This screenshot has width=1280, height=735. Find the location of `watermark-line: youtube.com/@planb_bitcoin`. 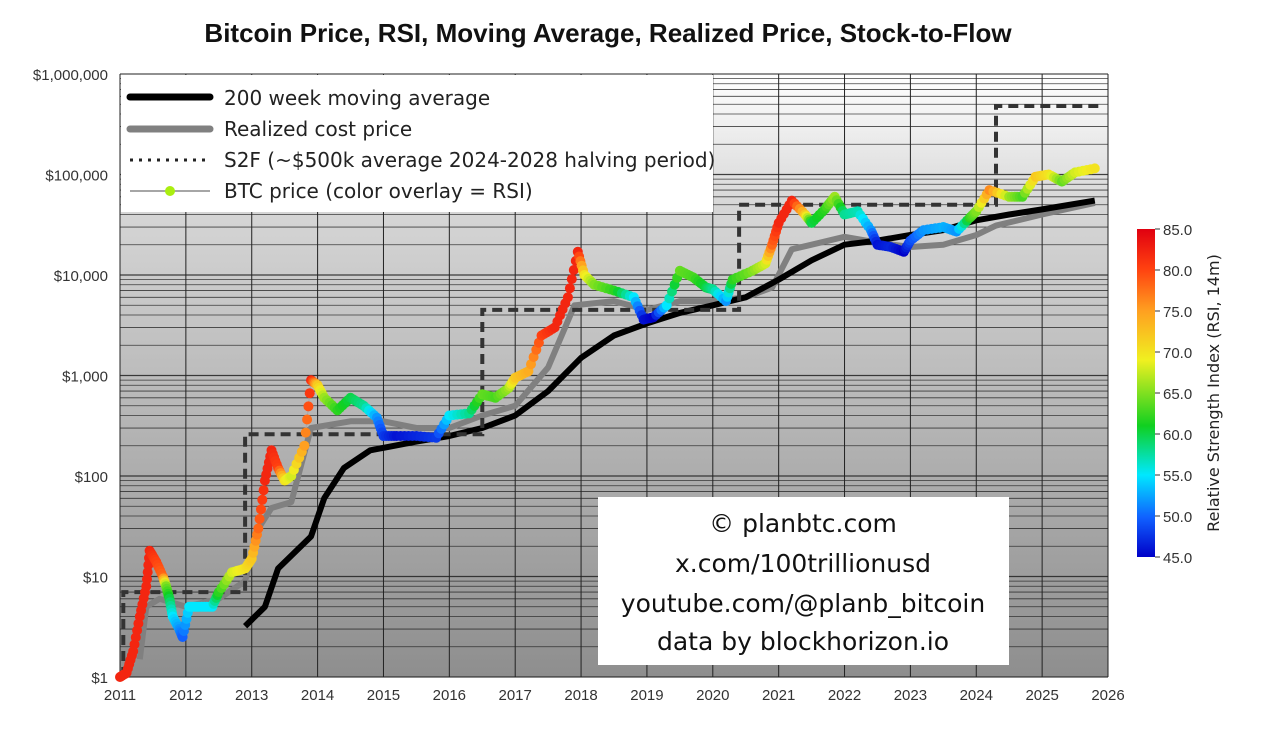

watermark-line: youtube.com/@planb_bitcoin is located at coordinates (803, 603).